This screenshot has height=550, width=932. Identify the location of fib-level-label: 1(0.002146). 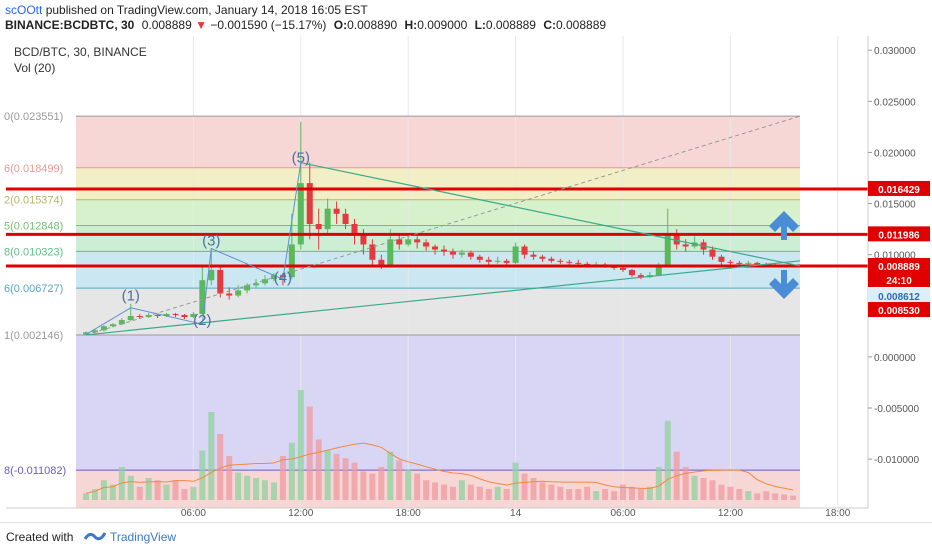
(33, 336).